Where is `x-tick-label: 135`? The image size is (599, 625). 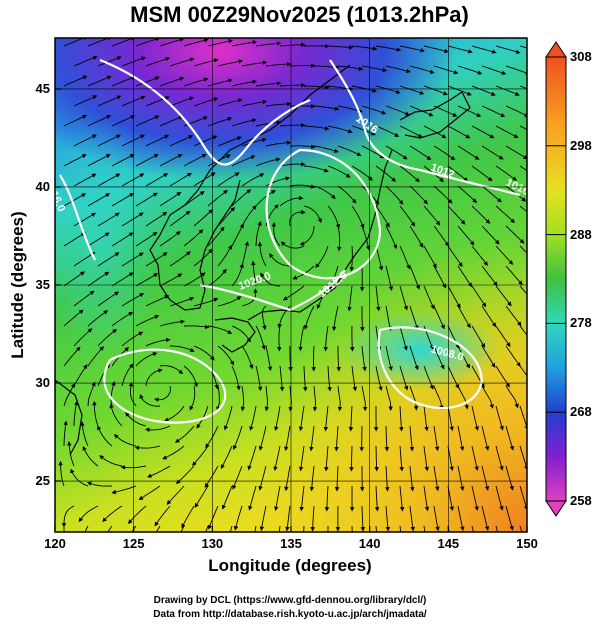 x-tick-label: 135 is located at coordinates (291, 543).